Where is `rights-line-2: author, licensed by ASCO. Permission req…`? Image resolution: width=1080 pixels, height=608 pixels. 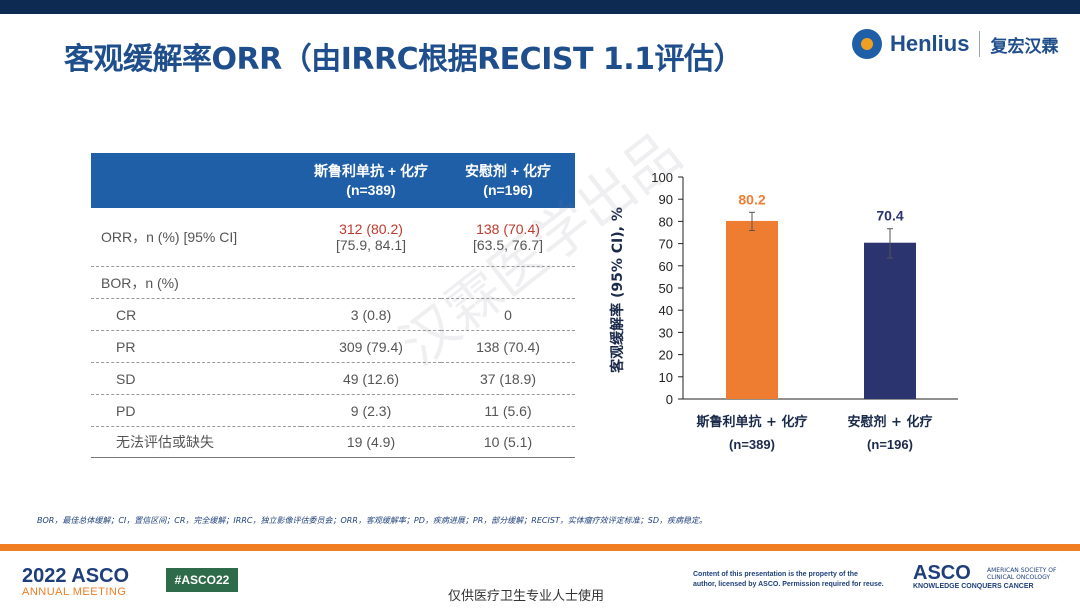 rights-line-2: author, licensed by ASCO. Permission req… is located at coordinates (788, 584).